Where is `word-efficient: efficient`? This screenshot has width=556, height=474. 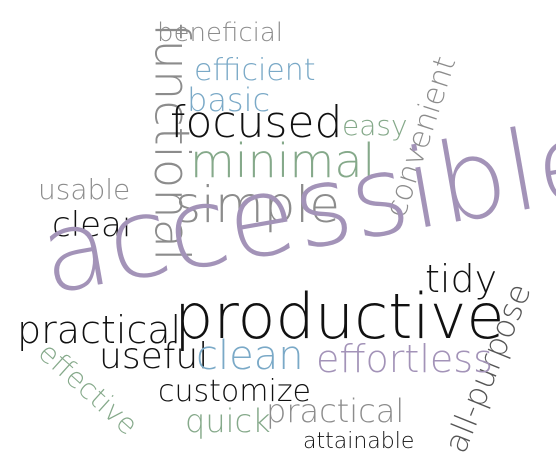 word-efficient: efficient is located at coordinates (255, 70).